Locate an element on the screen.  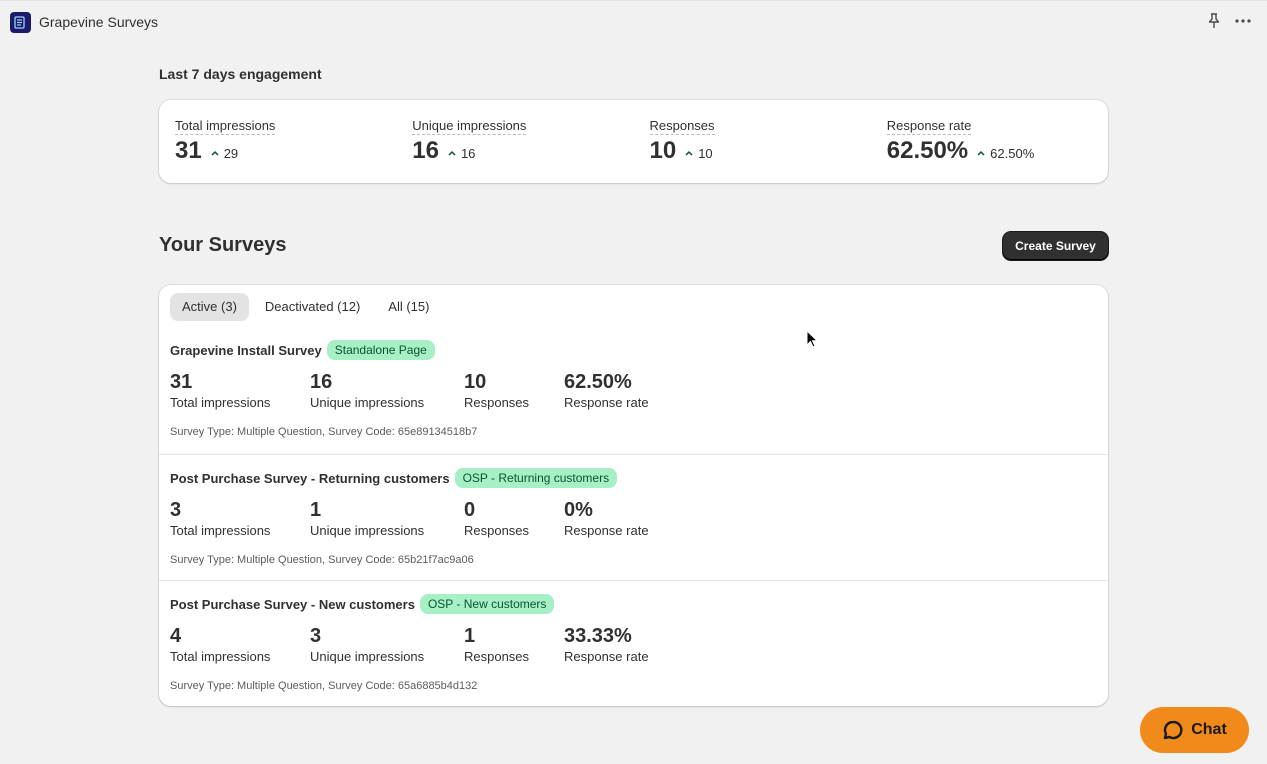
tab-active: Active (3) is located at coordinates (209, 307).